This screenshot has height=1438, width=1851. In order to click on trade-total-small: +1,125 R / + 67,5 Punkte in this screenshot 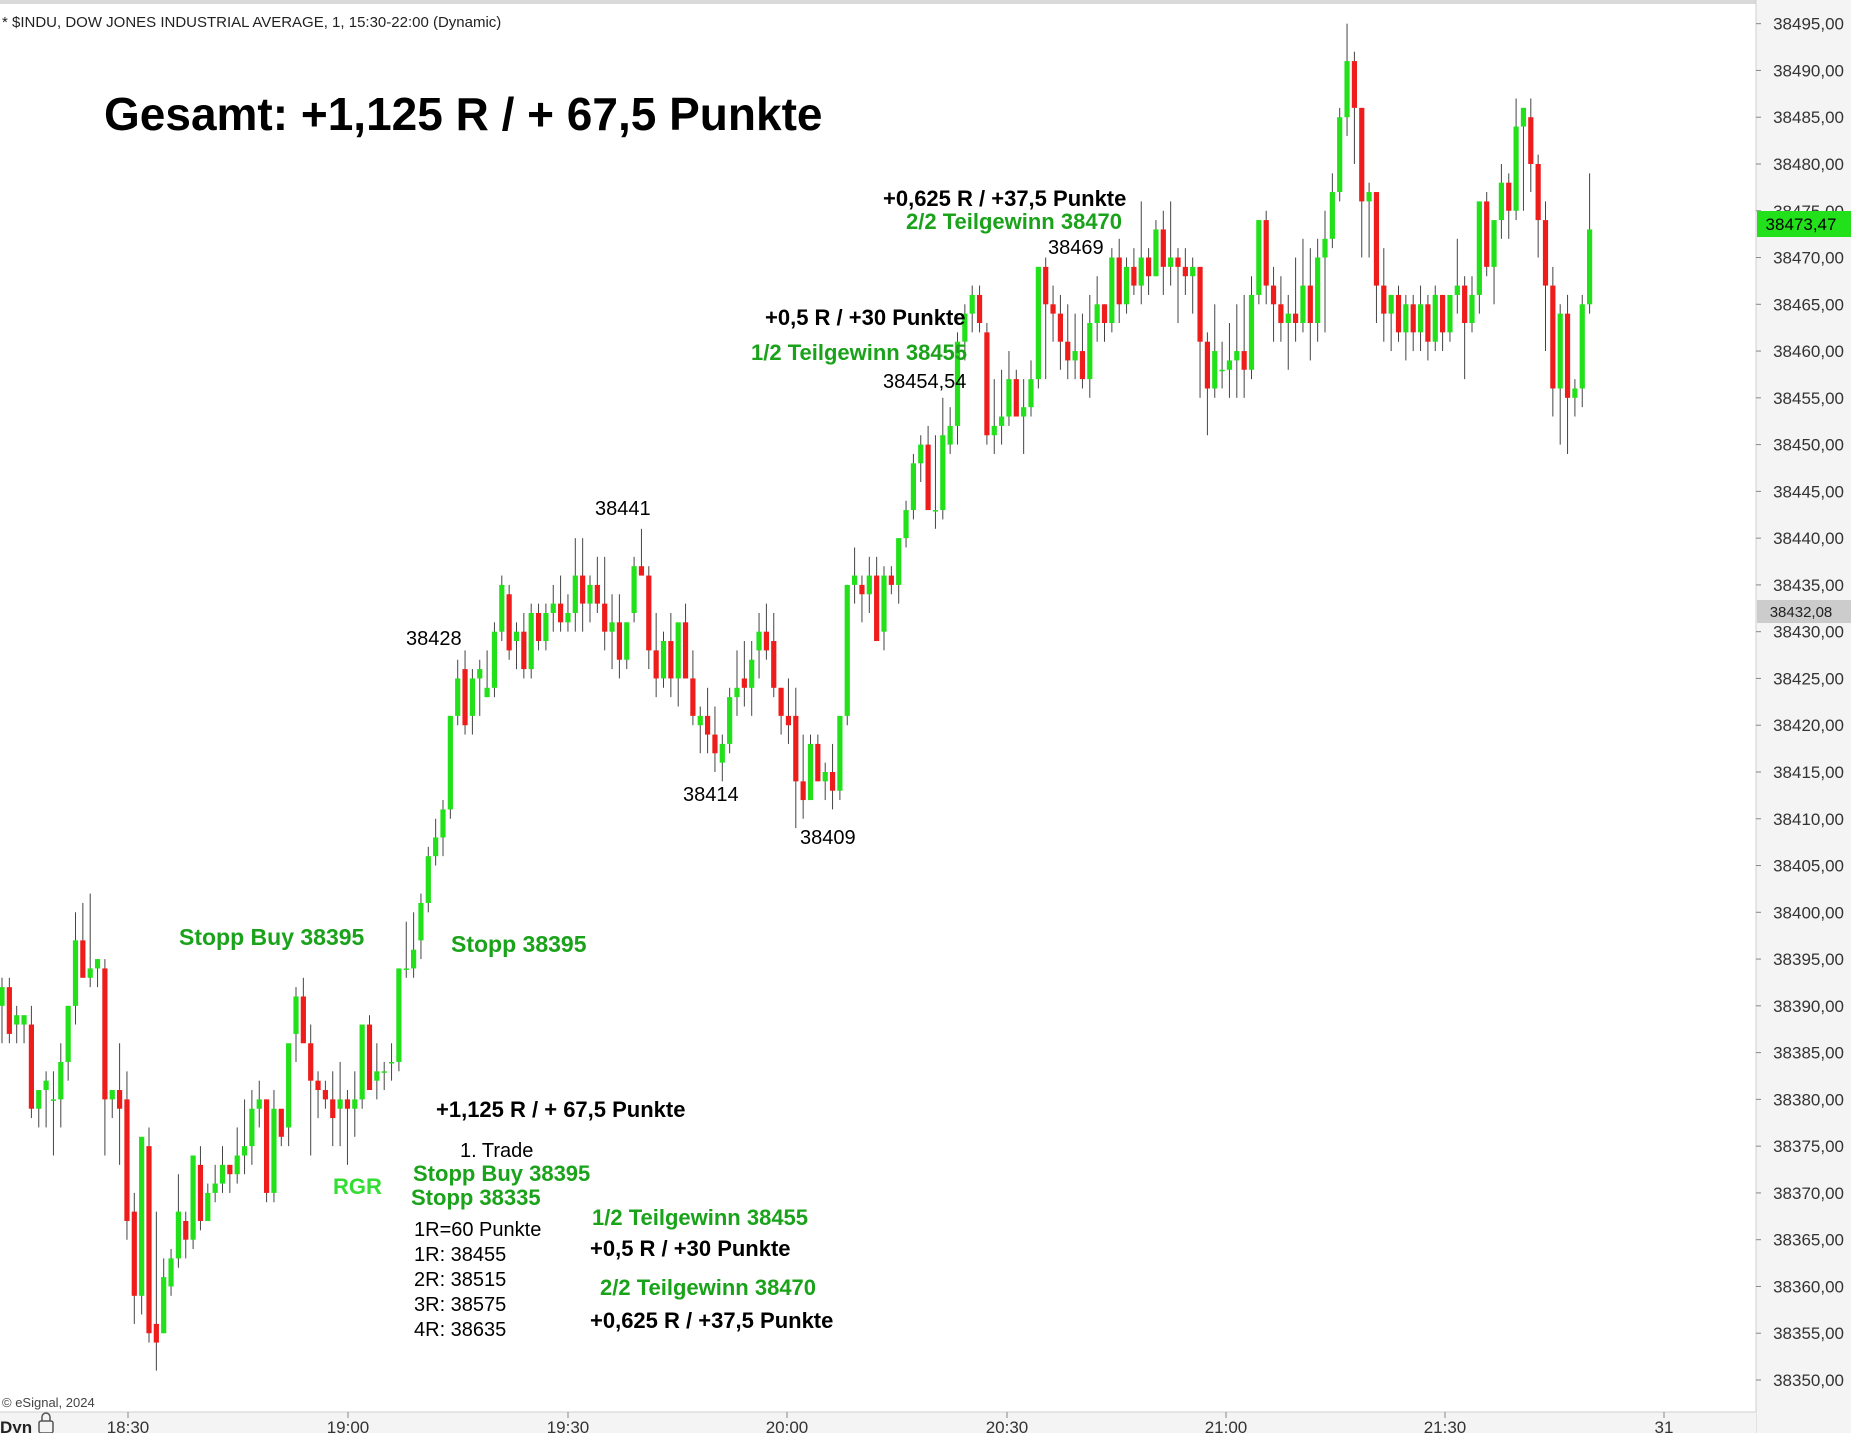, I will do `click(560, 1109)`.